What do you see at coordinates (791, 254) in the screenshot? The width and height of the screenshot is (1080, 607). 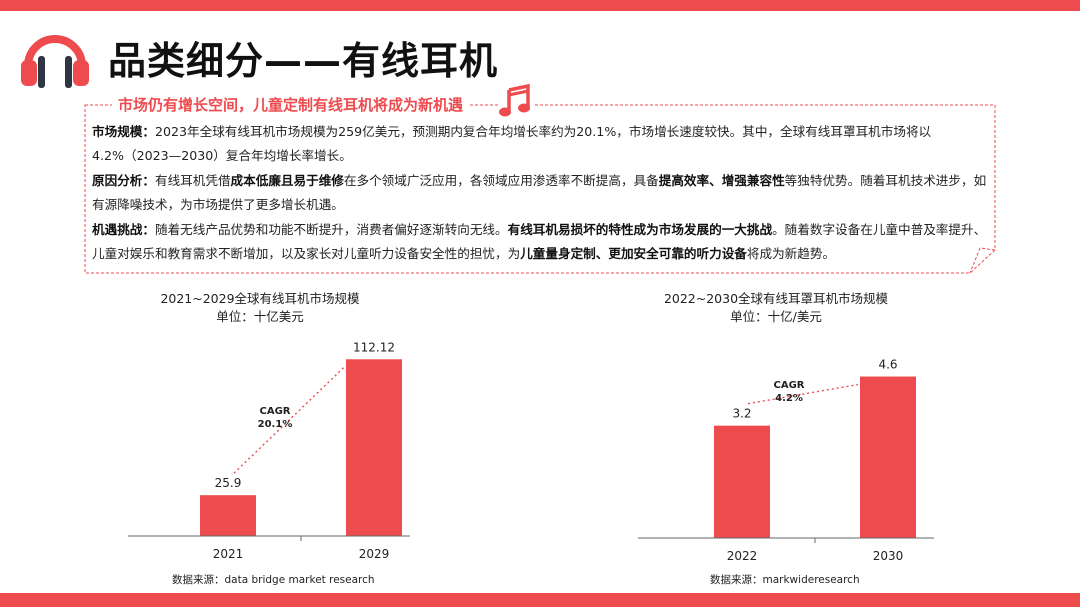 I see `text-segment: 将成为新趋势。` at bounding box center [791, 254].